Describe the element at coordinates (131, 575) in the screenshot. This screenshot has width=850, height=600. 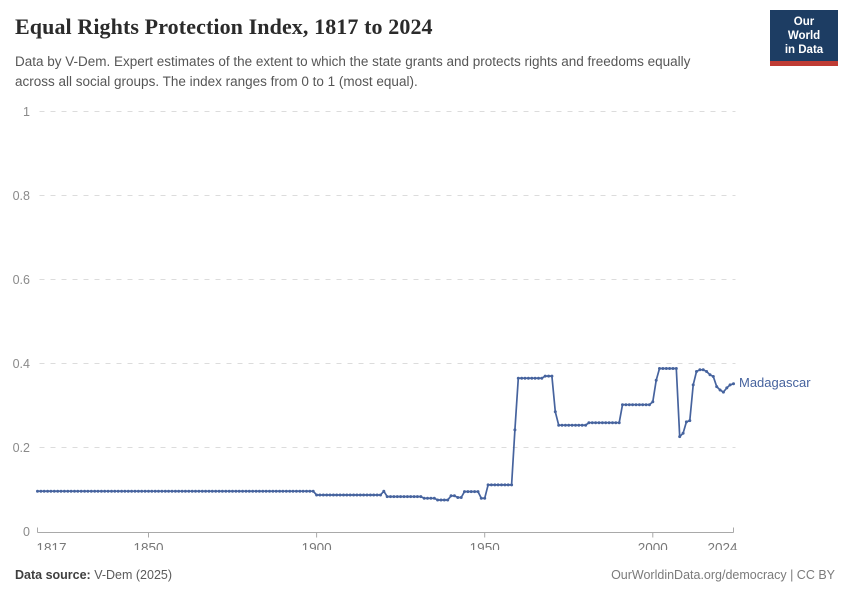
I see `data-source-value: V-Dem (2025)` at that location.